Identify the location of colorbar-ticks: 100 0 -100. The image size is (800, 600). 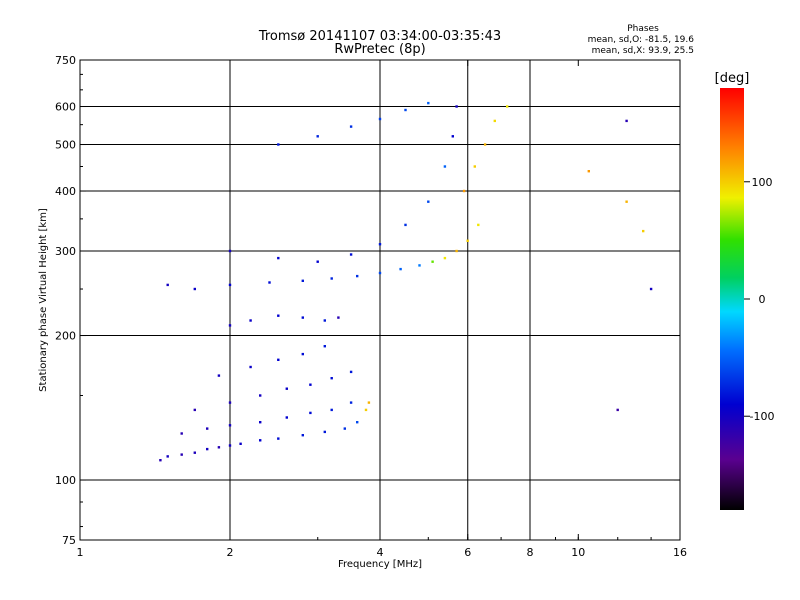
(759, 299).